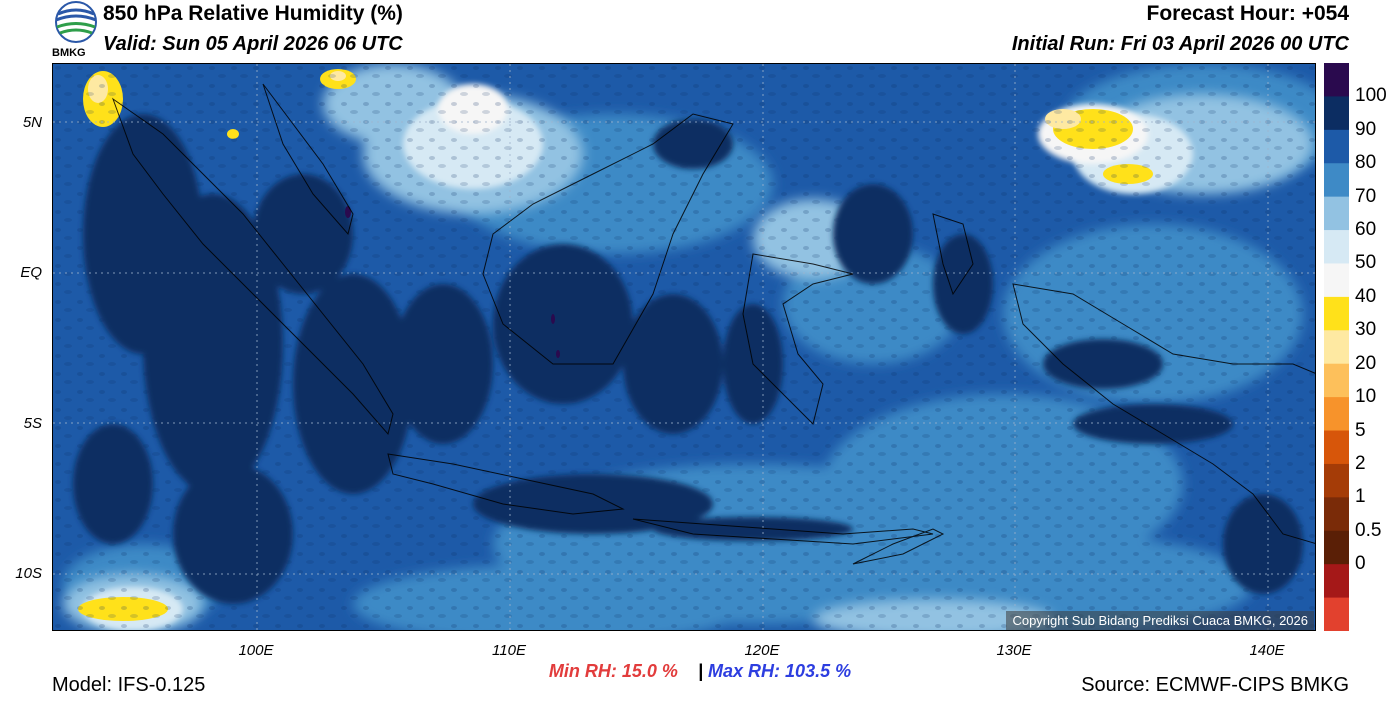 The width and height of the screenshot is (1400, 709). I want to click on lon-label-140e: 140E, so click(1267, 650).